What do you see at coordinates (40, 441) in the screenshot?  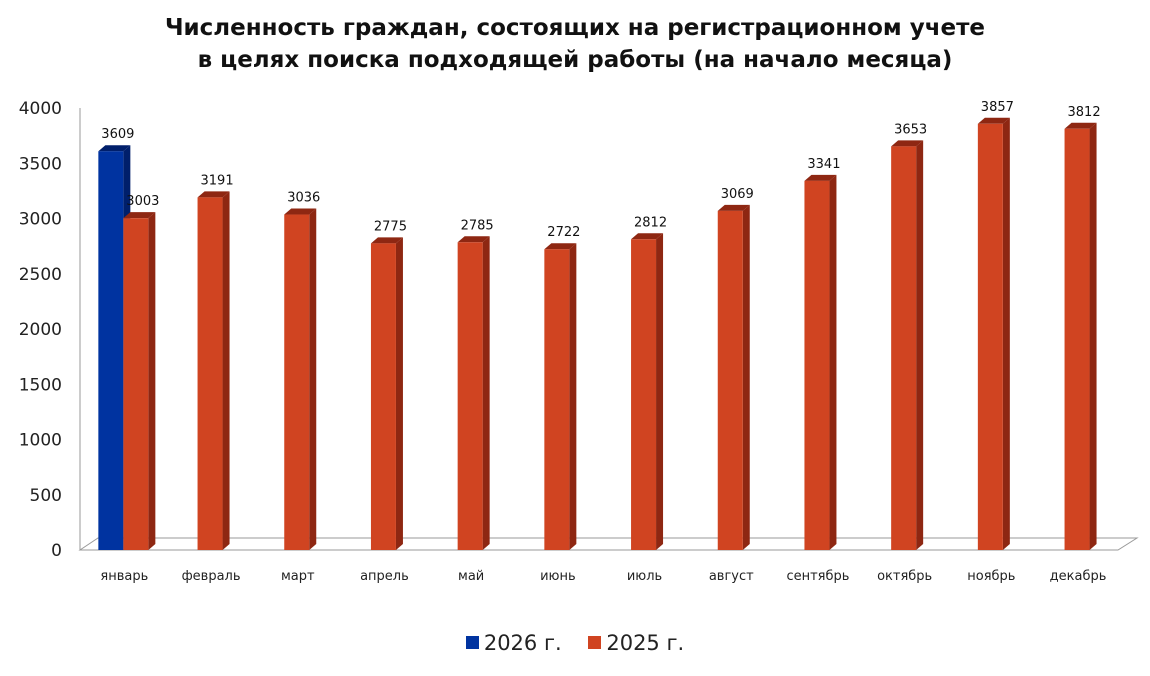 I see `y-tick-label: 1000` at bounding box center [40, 441].